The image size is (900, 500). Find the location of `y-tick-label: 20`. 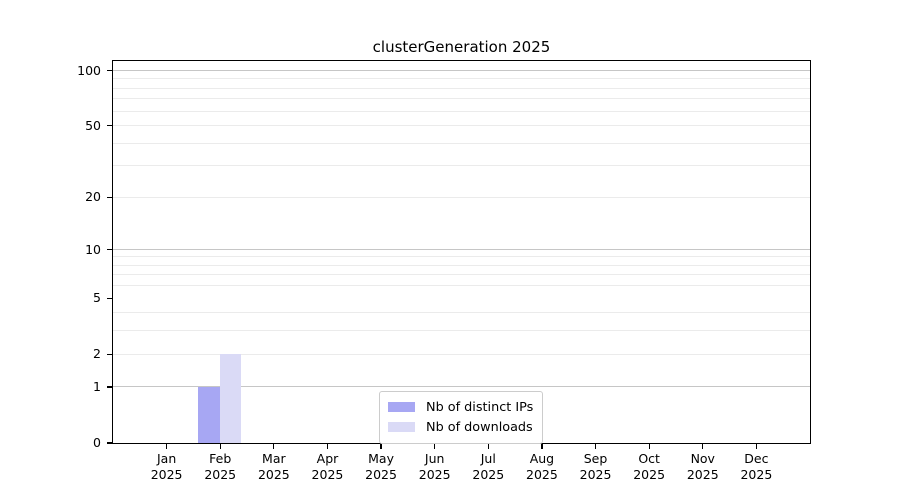

y-tick-label: 20 is located at coordinates (93, 197).